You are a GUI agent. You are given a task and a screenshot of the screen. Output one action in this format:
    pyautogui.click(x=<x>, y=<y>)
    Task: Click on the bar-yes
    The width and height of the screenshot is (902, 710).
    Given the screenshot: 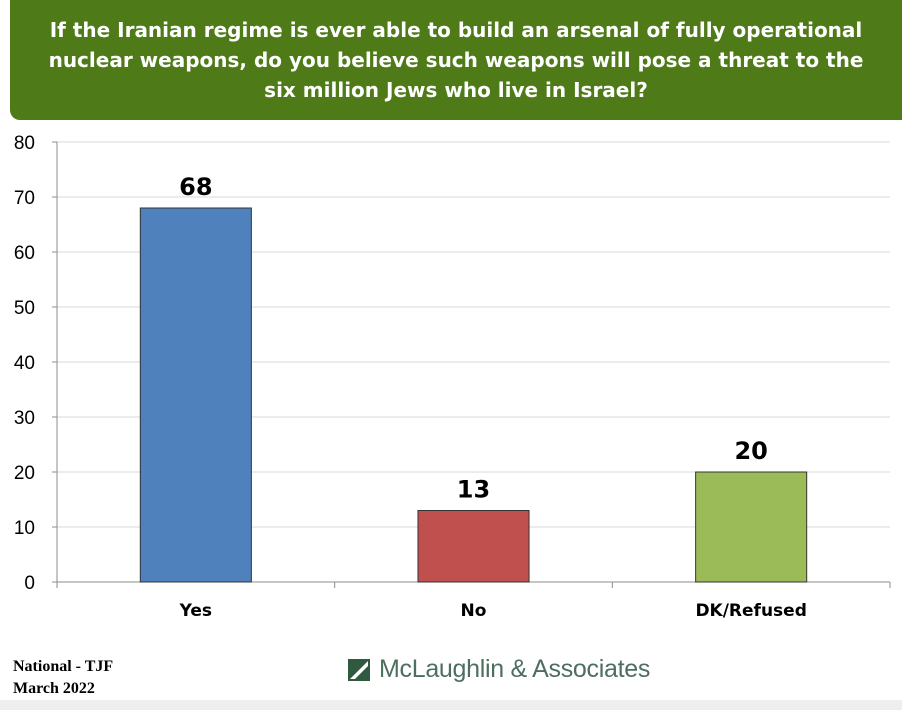 What is the action you would take?
    pyautogui.click(x=195, y=395)
    